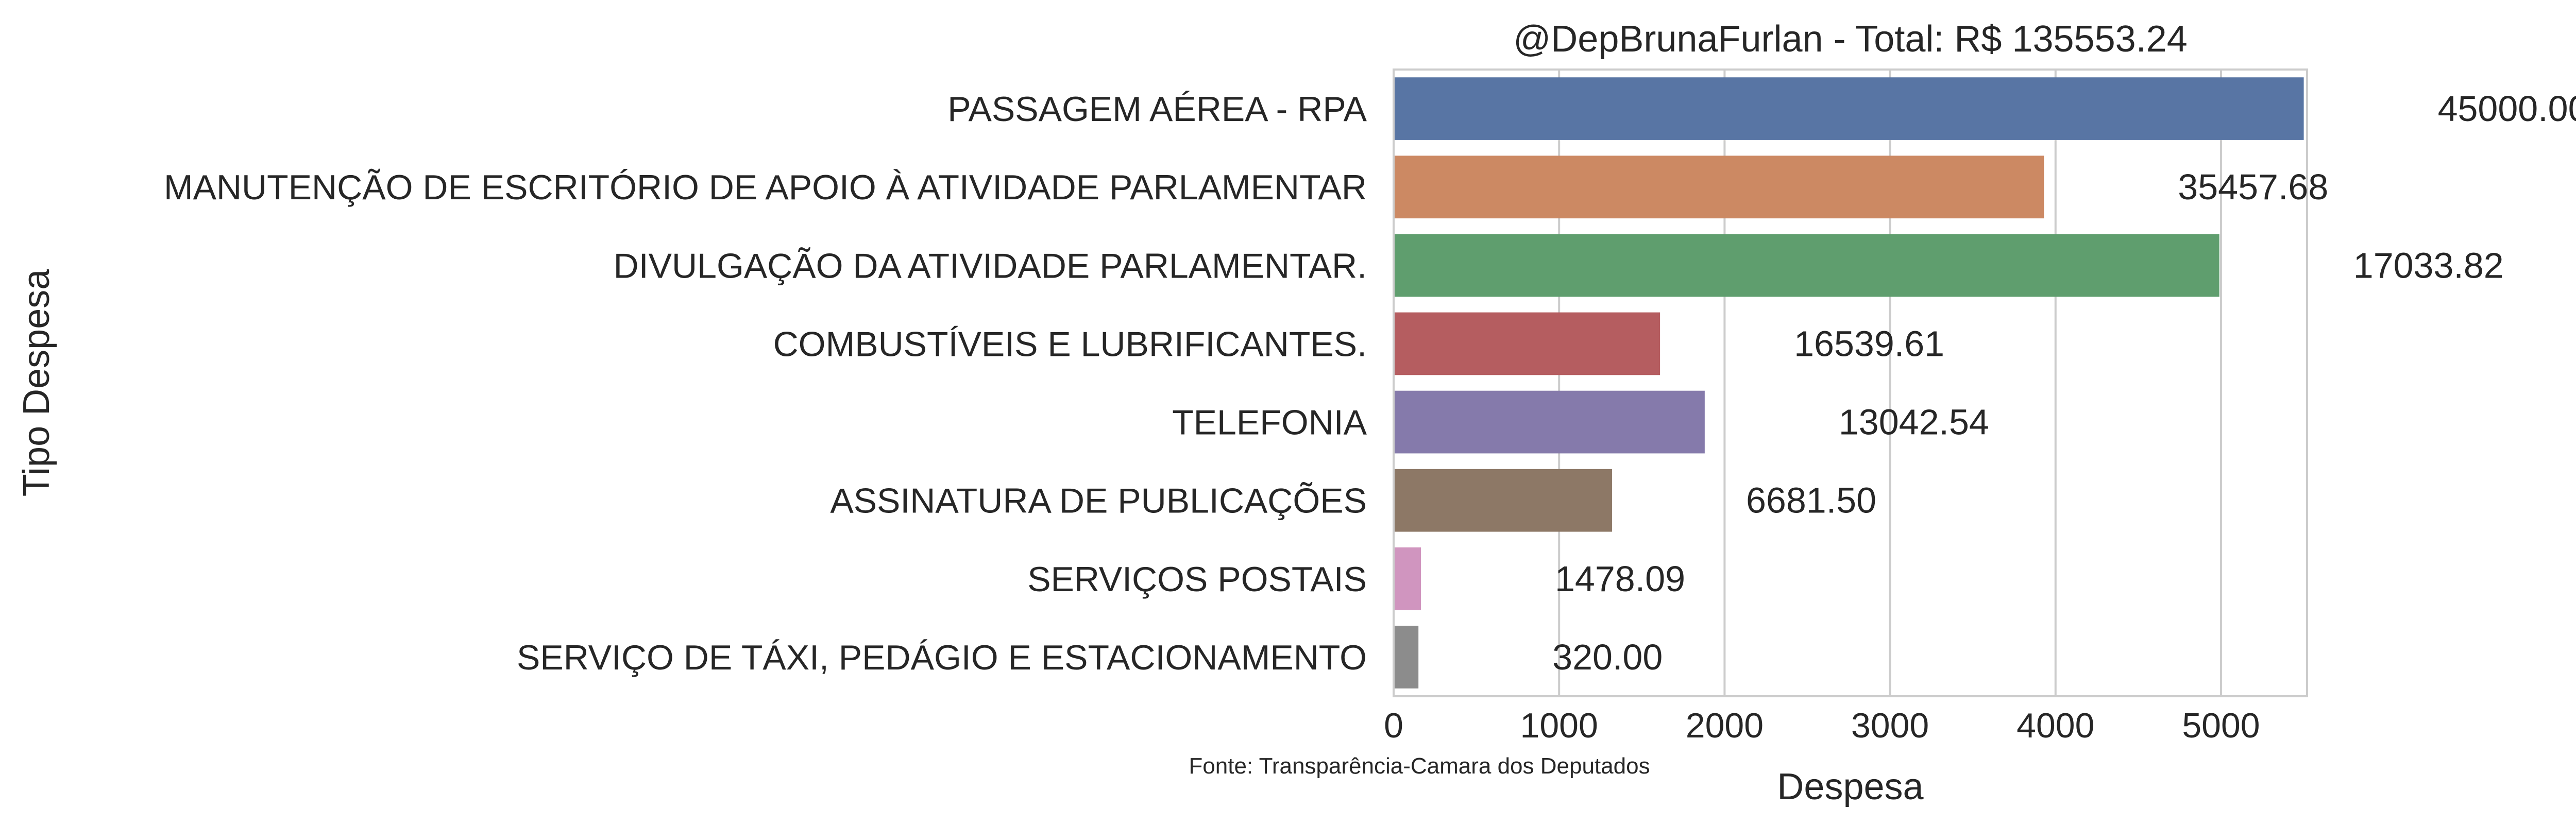 This screenshot has height=825, width=2576. I want to click on x-axis-label: Despesa, so click(1850, 787).